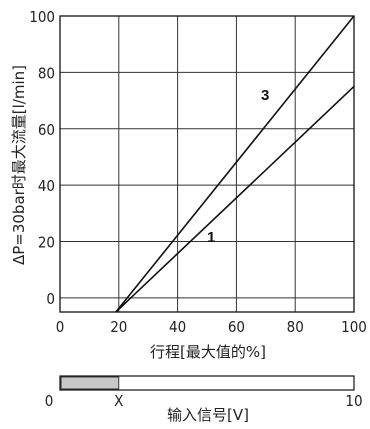  Describe the element at coordinates (60, 327) in the screenshot. I see `x-tick-label: 0` at that location.